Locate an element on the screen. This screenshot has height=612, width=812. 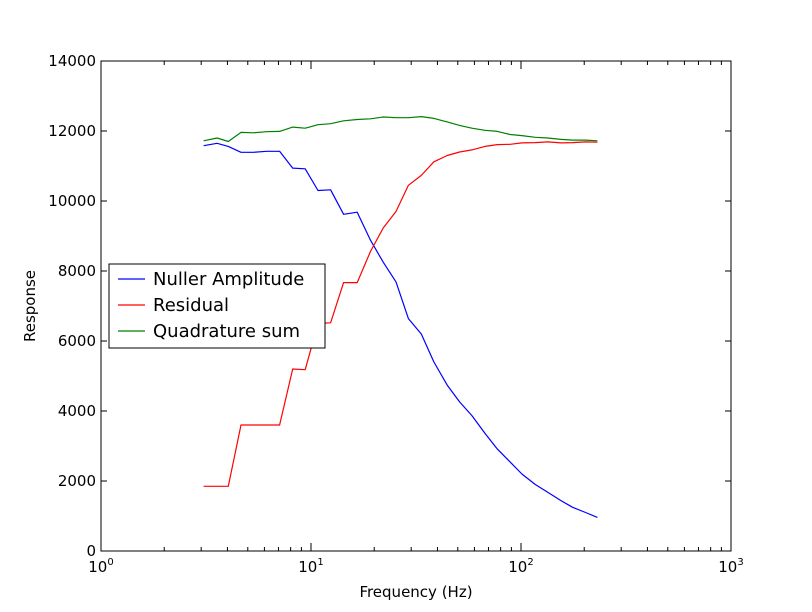
legend: Nuller Amplitude Residual Quadrature sum is located at coordinates (217, 306).